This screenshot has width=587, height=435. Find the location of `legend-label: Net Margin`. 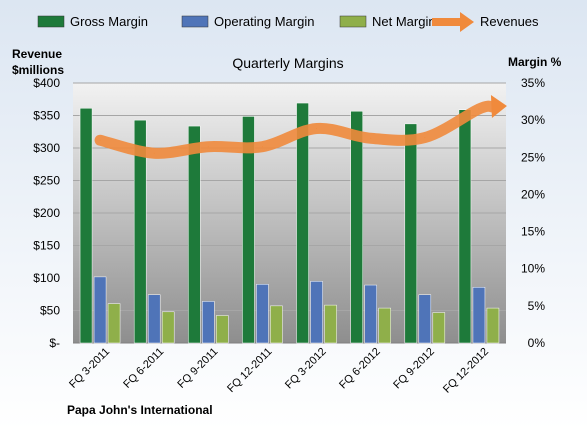

legend-label: Net Margin is located at coordinates (404, 21).